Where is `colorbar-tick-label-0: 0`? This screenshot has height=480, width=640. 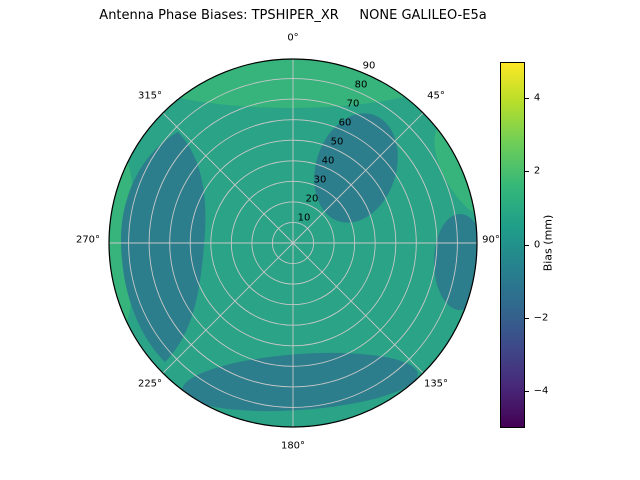
colorbar-tick-label-0: 0 is located at coordinates (537, 245).